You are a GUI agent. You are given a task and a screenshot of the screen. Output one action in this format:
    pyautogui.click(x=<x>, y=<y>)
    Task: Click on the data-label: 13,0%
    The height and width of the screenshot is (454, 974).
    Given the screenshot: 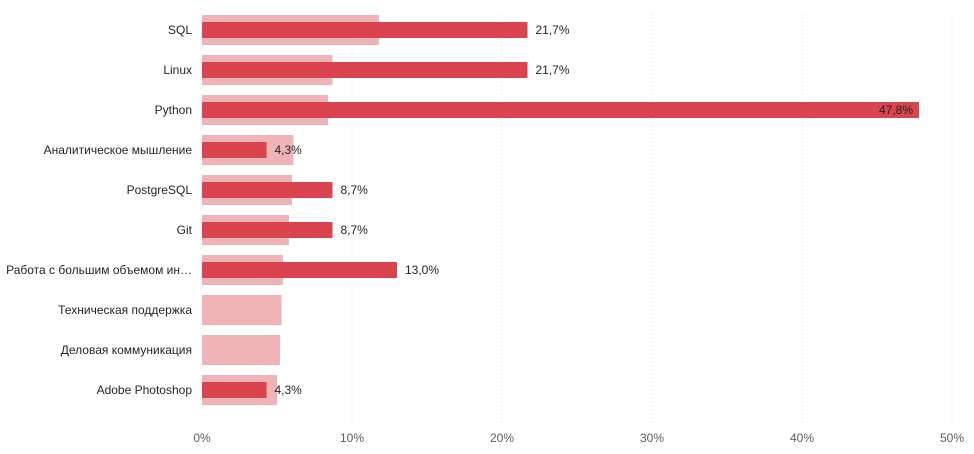 What is the action you would take?
    pyautogui.click(x=422, y=270)
    